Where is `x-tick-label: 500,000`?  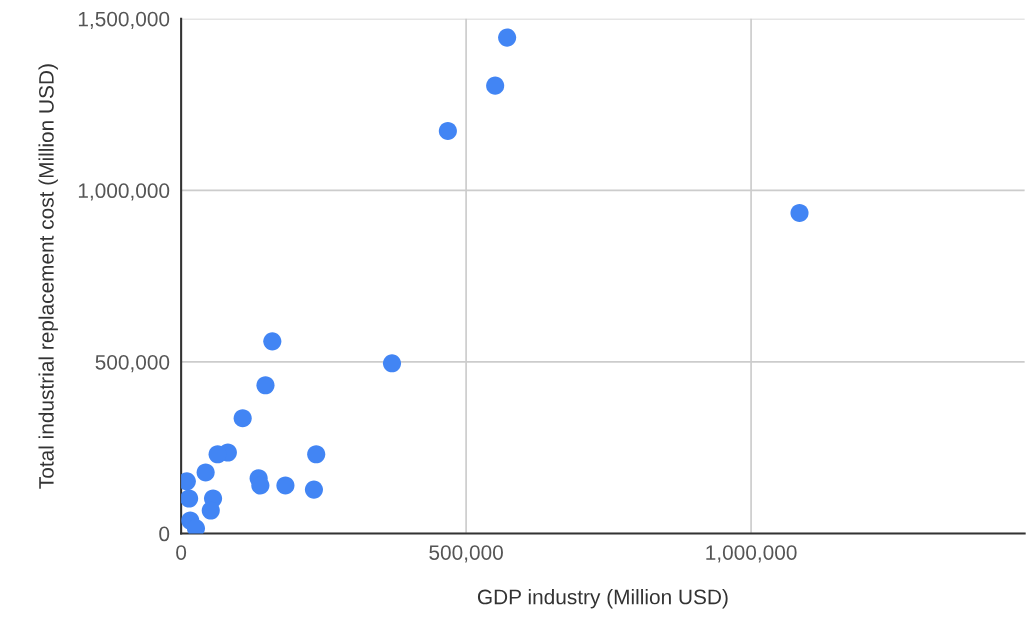
x-tick-label: 500,000 is located at coordinates (466, 554).